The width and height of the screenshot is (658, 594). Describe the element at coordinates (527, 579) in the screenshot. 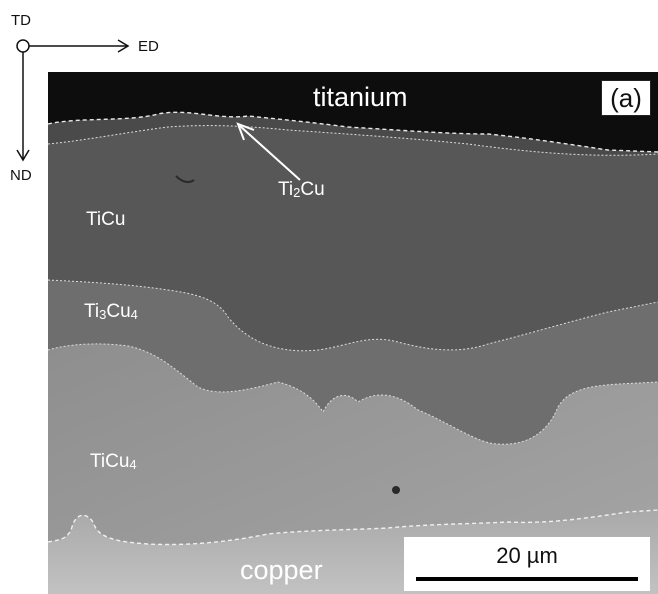

I see `scale-bar` at that location.